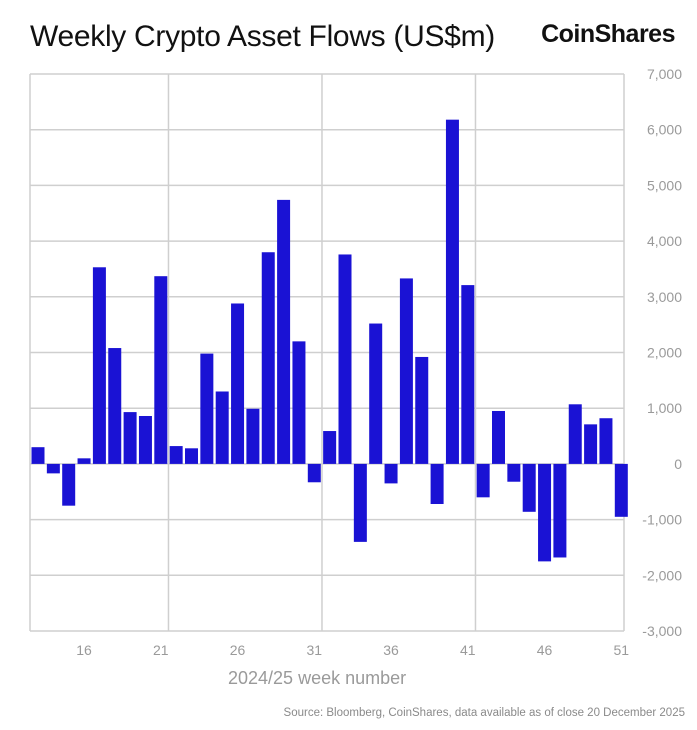 The height and width of the screenshot is (730, 697). Describe the element at coordinates (664, 353) in the screenshot. I see `y-tick-label: 2,000` at that location.